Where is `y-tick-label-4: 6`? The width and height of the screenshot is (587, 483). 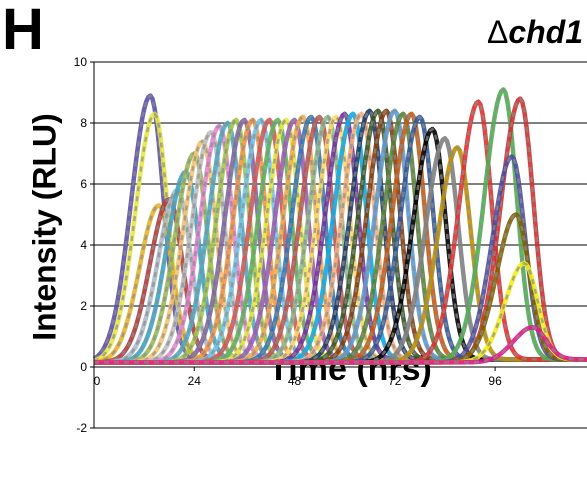 y-tick-label-4: 6 is located at coordinates (83, 184).